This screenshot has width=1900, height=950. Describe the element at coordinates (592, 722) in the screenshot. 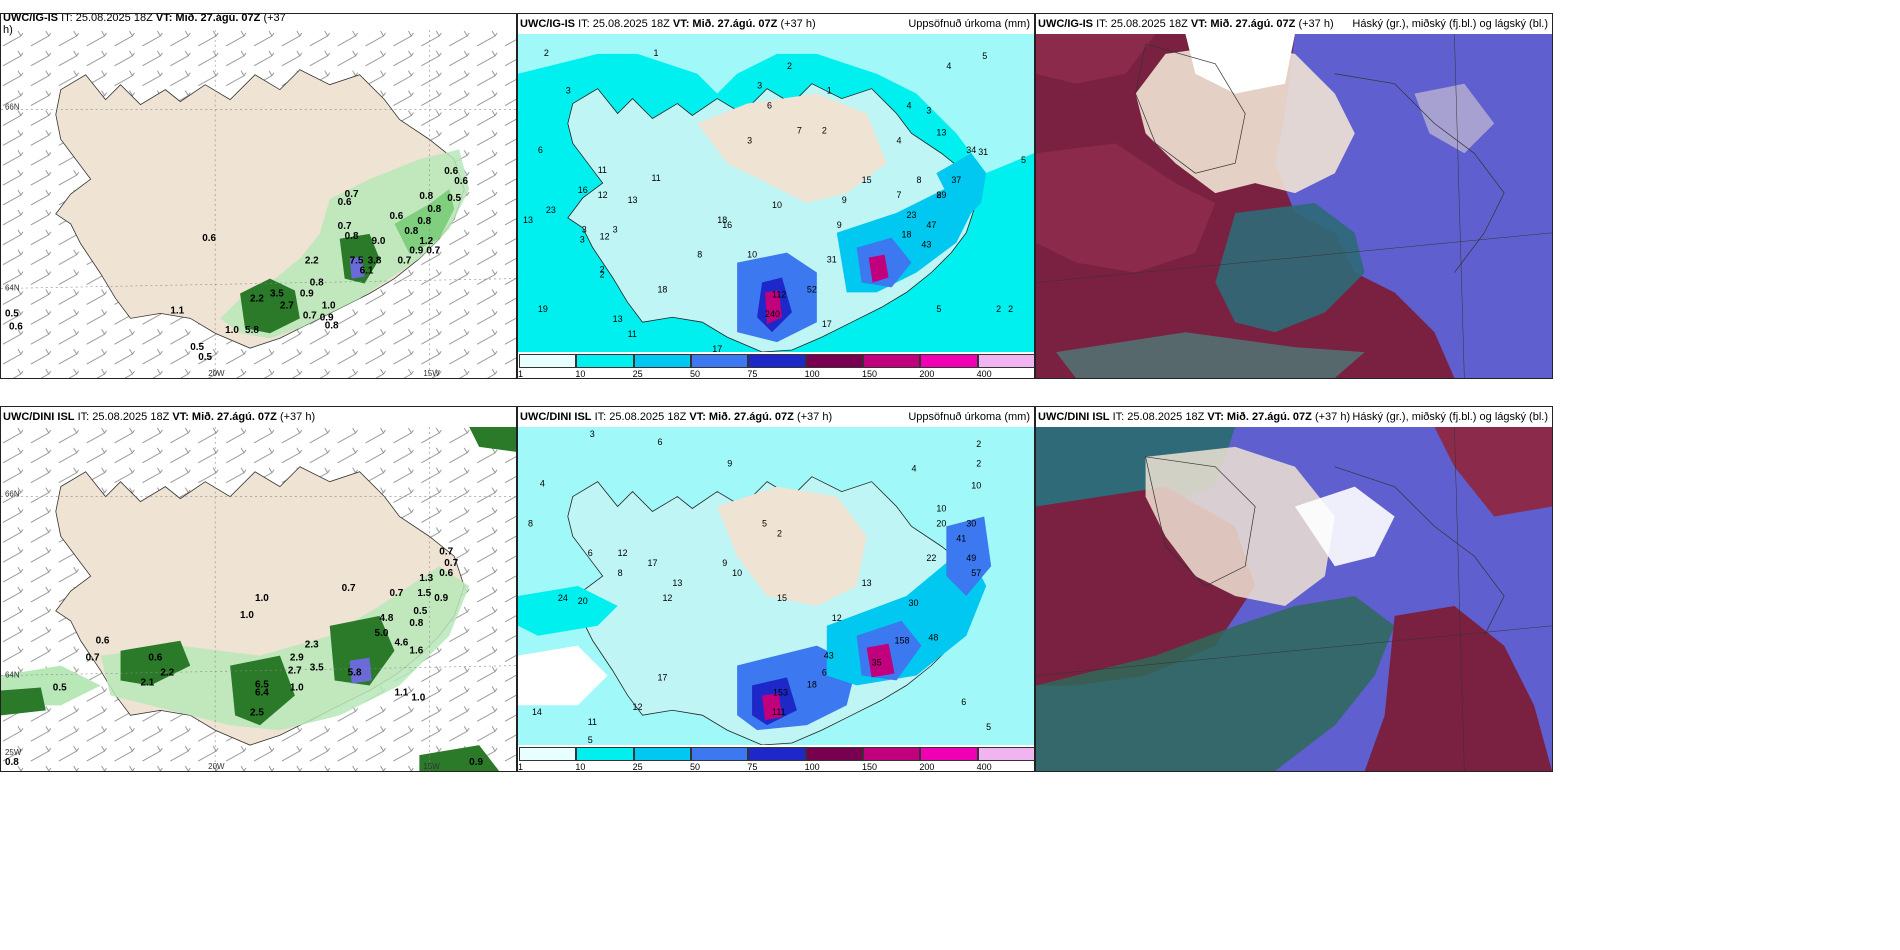

I see `svg-text: 11` at that location.